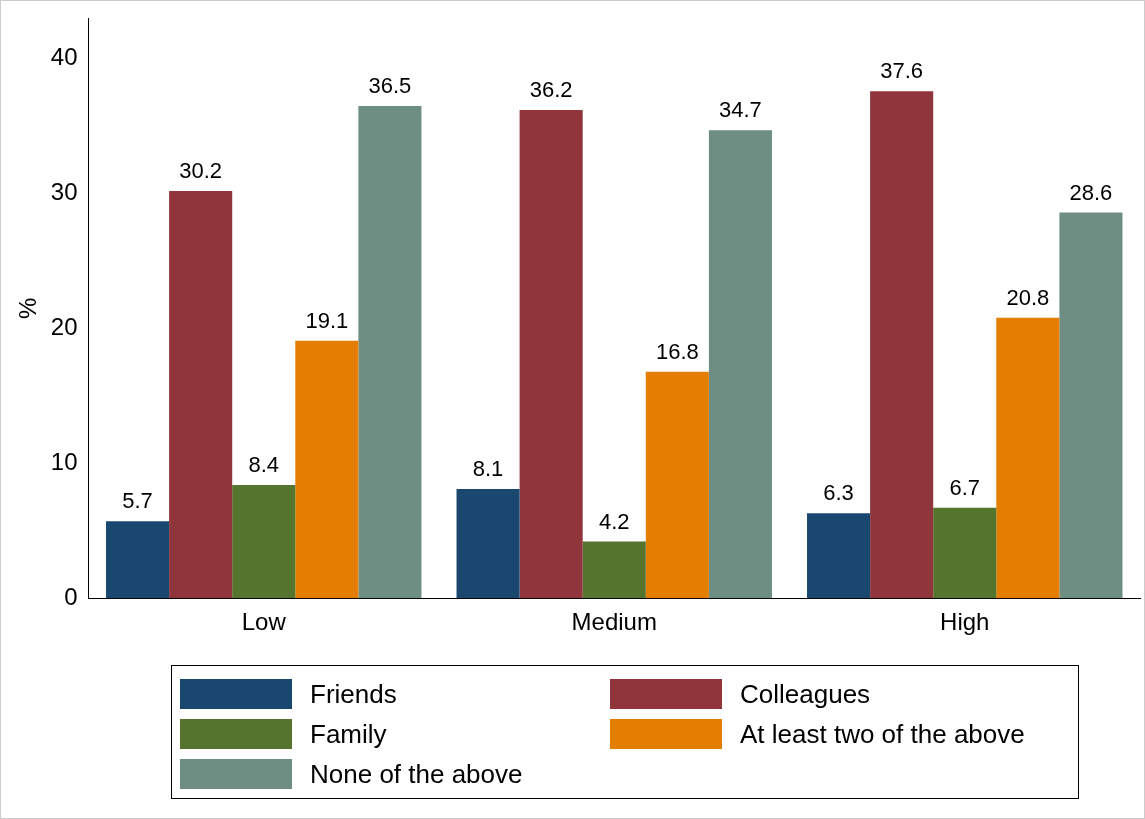  Describe the element at coordinates (416, 774) in the screenshot. I see `legend-label: None of the above` at that location.